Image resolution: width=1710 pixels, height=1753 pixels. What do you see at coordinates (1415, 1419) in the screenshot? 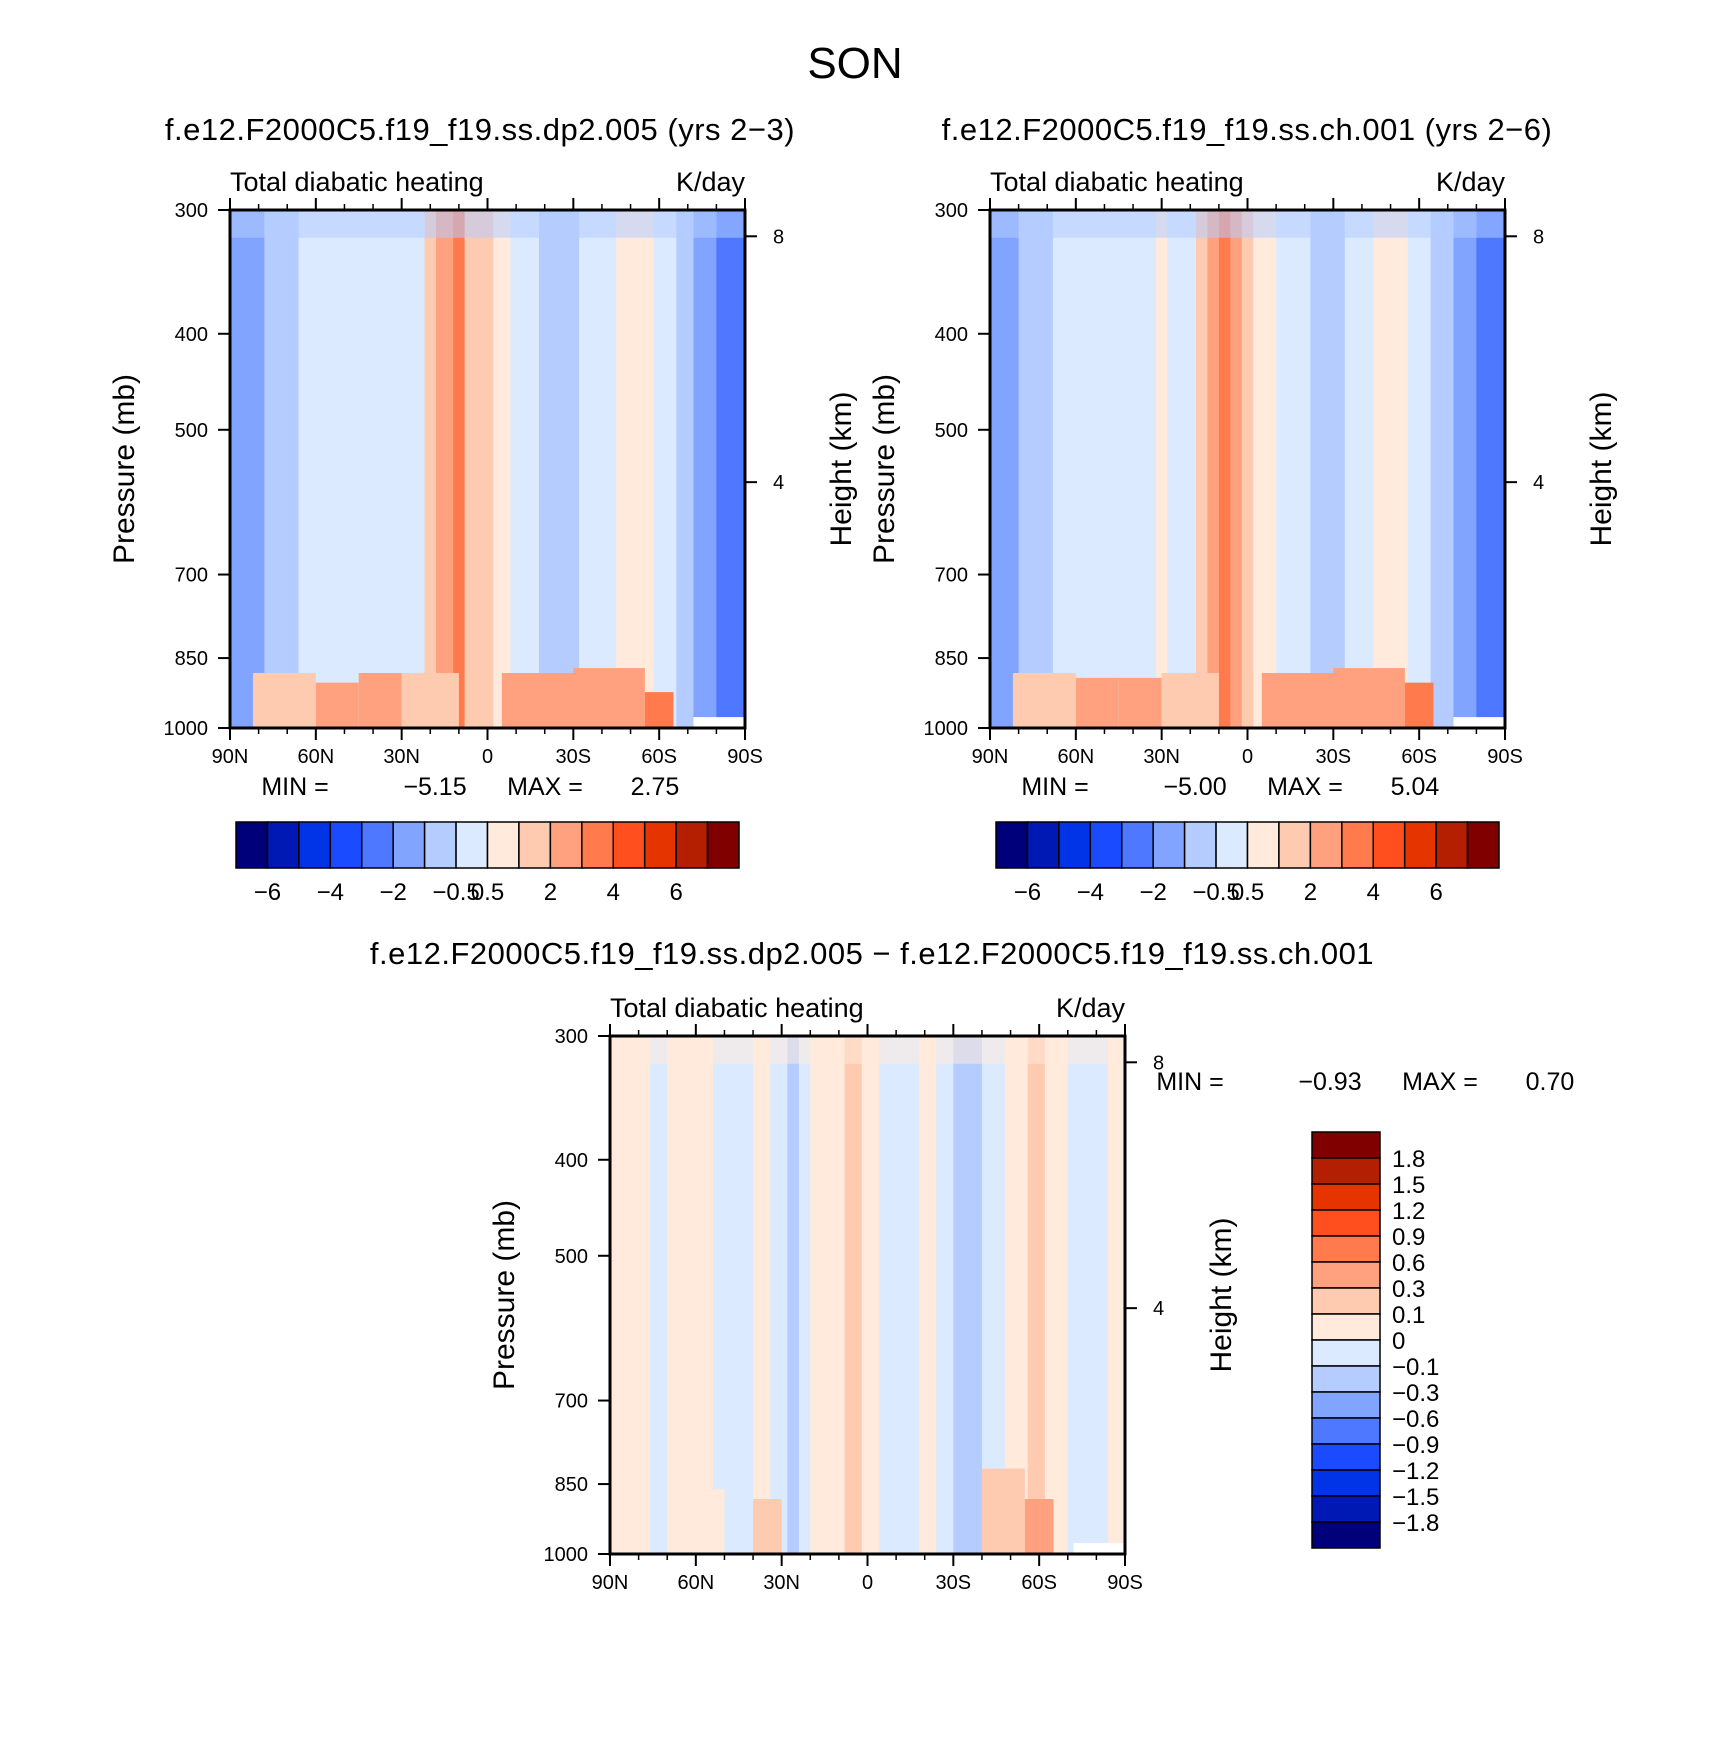
I see `colorbar-label: −0.6` at bounding box center [1415, 1419].